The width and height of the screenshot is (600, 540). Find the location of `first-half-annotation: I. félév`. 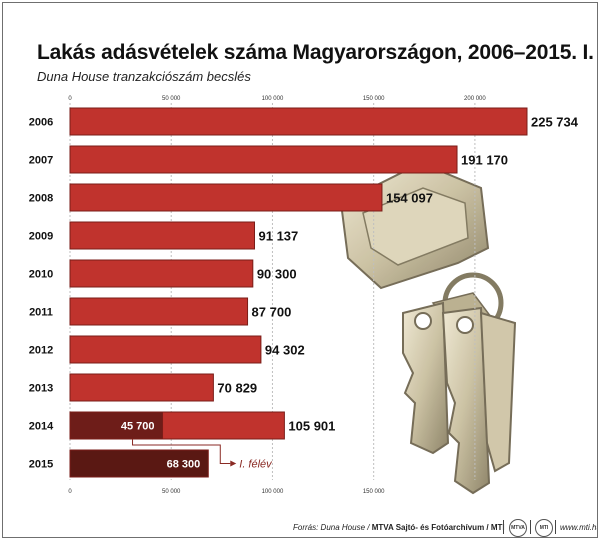

first-half-annotation: I. félév is located at coordinates (202, 455).